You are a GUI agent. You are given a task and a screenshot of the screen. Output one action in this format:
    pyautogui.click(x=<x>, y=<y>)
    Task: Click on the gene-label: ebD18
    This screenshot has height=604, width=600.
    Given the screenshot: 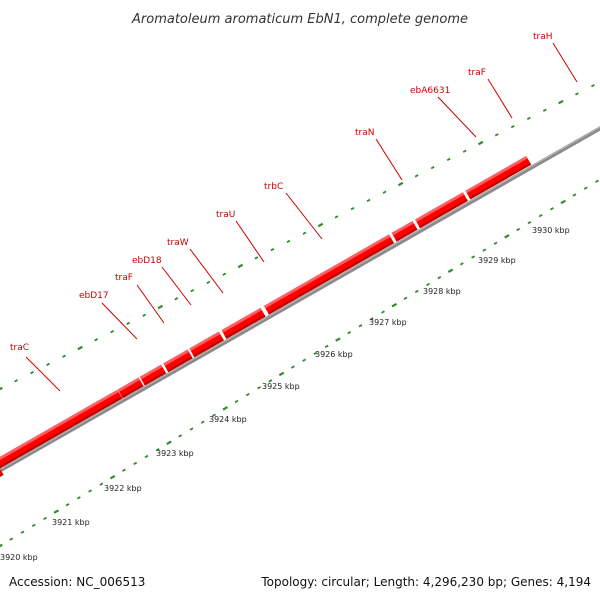 What is the action you would take?
    pyautogui.click(x=147, y=261)
    